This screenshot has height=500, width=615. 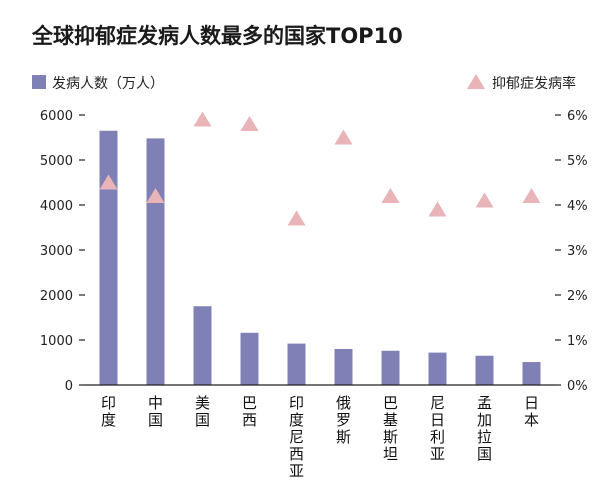 I want to click on chart-title: 全球抑郁症发病人数最多的国家TOP10, so click(x=217, y=36).